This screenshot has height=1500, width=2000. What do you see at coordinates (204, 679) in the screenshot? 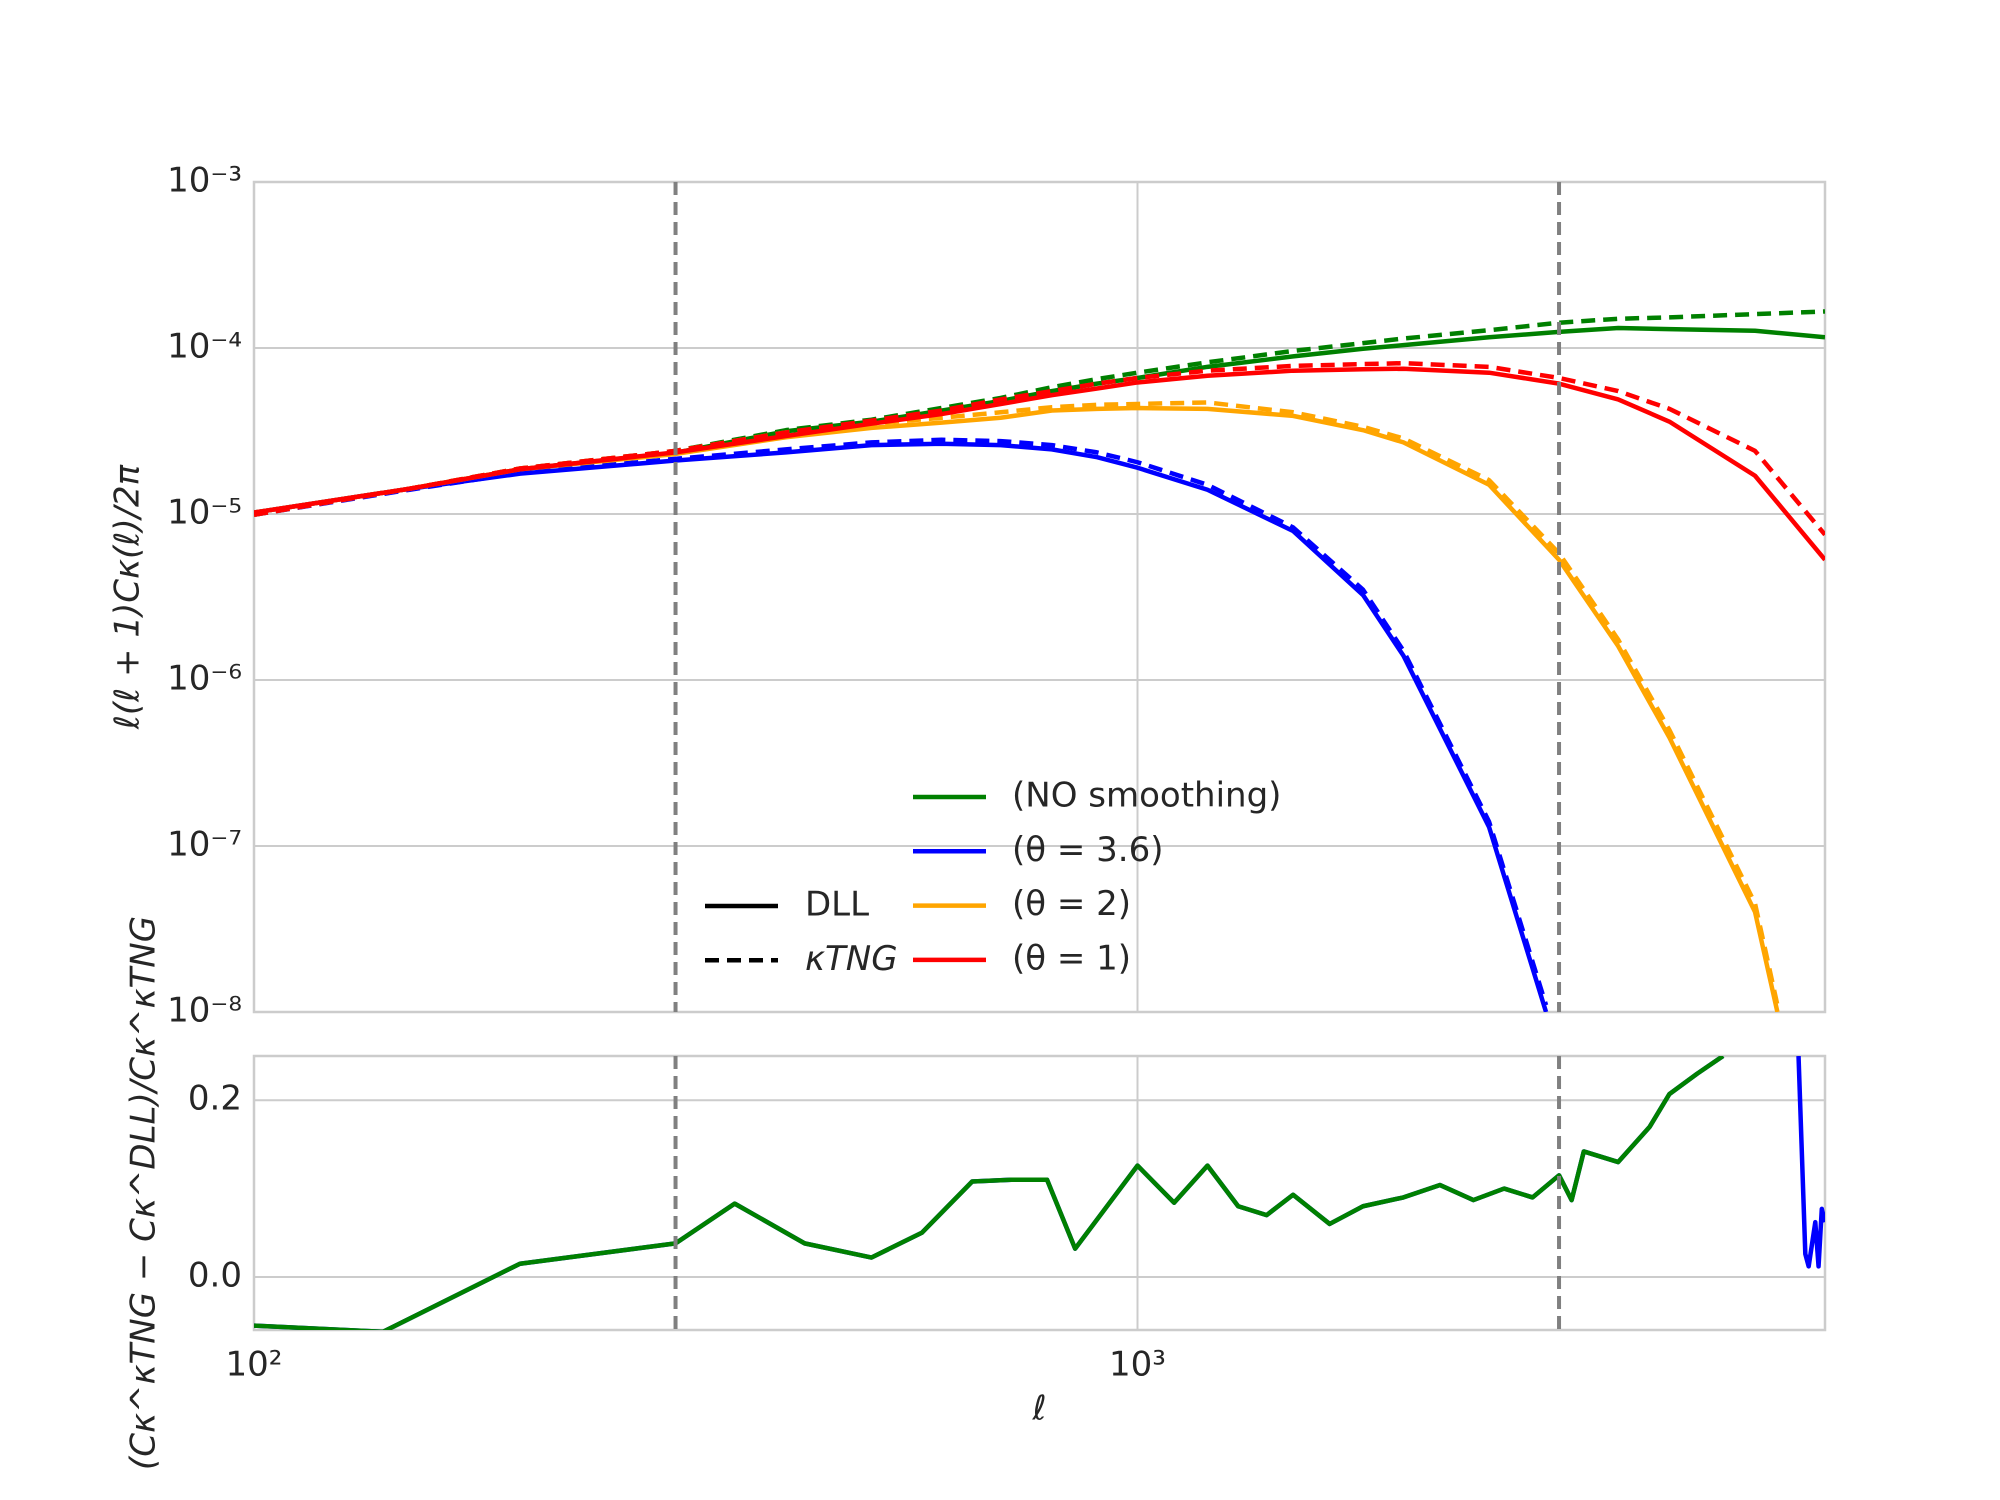
I see `y-tick-label: 10⁻⁶` at bounding box center [204, 679].